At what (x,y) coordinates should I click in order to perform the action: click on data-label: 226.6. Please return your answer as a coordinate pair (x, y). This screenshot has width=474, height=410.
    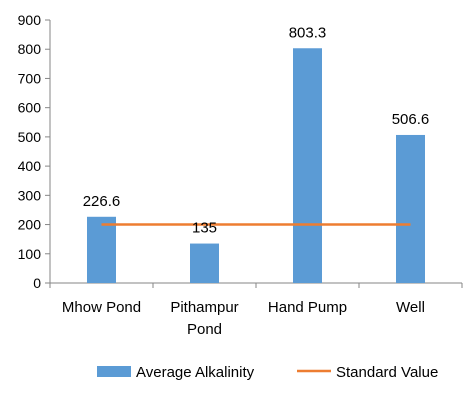
    Looking at the image, I should click on (102, 201).